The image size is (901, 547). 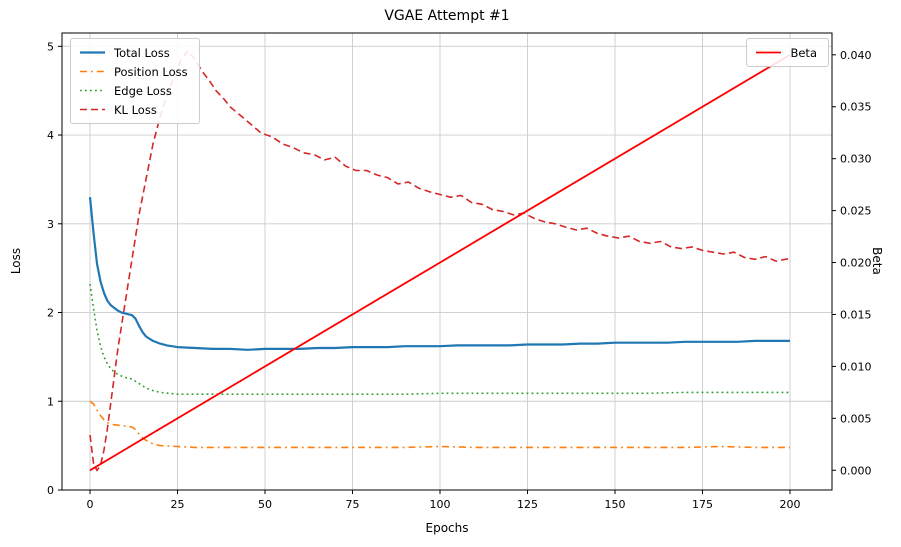 I want to click on legend-label: Position Loss, so click(x=151, y=71).